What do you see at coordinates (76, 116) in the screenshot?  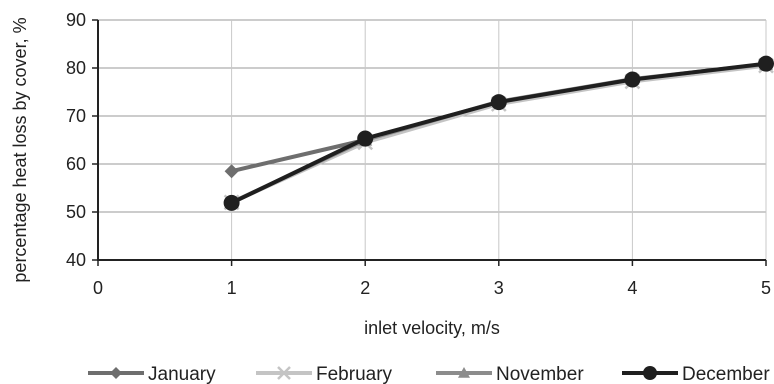 I see `y-tick-label: 70` at bounding box center [76, 116].